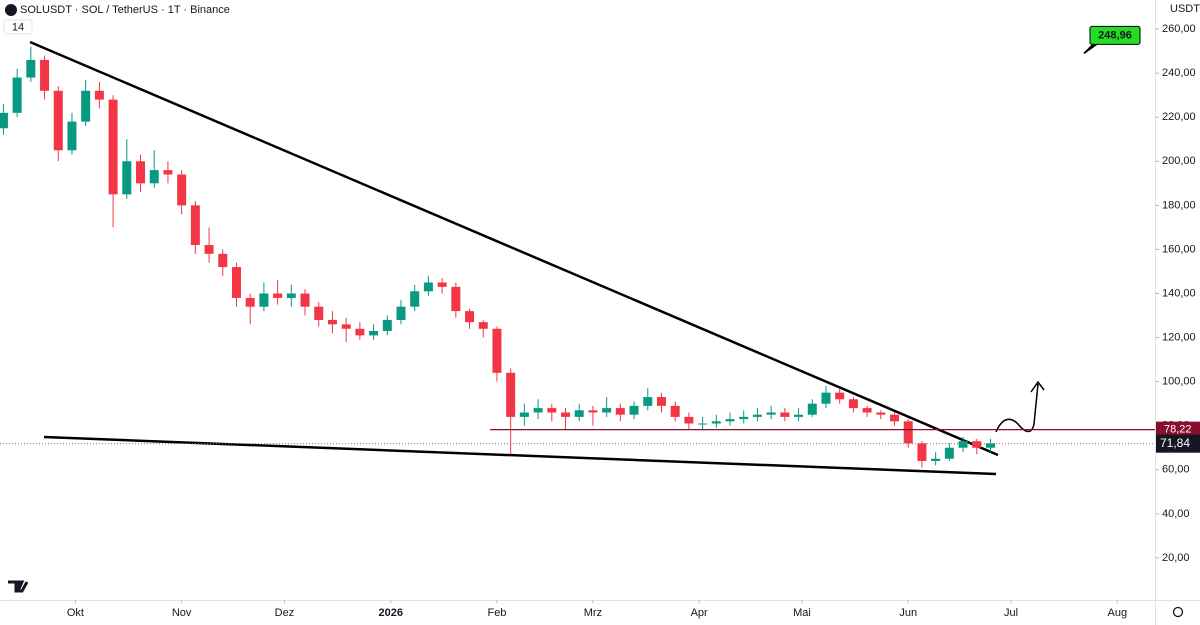 The height and width of the screenshot is (625, 1200). What do you see at coordinates (75, 613) in the screenshot?
I see `x-tick-label: Okt` at bounding box center [75, 613].